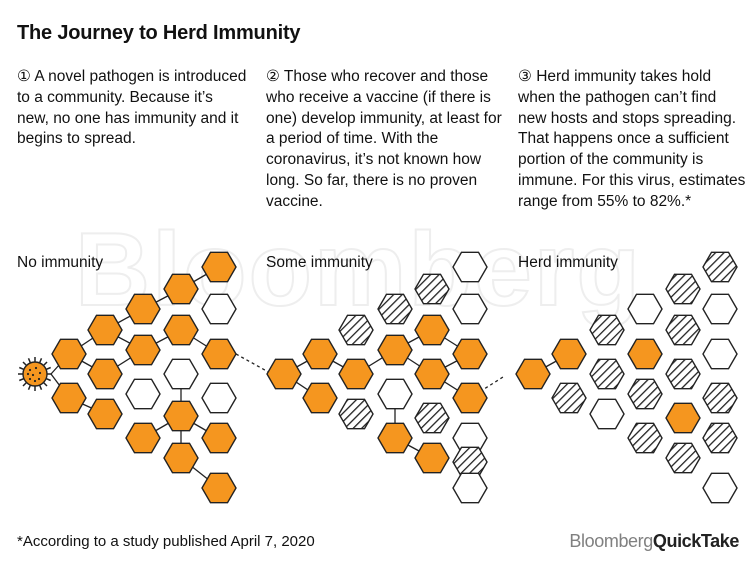 Image resolution: width=755 pixels, height=561 pixels. I want to click on brand-part-2: QuickTake, so click(696, 541).